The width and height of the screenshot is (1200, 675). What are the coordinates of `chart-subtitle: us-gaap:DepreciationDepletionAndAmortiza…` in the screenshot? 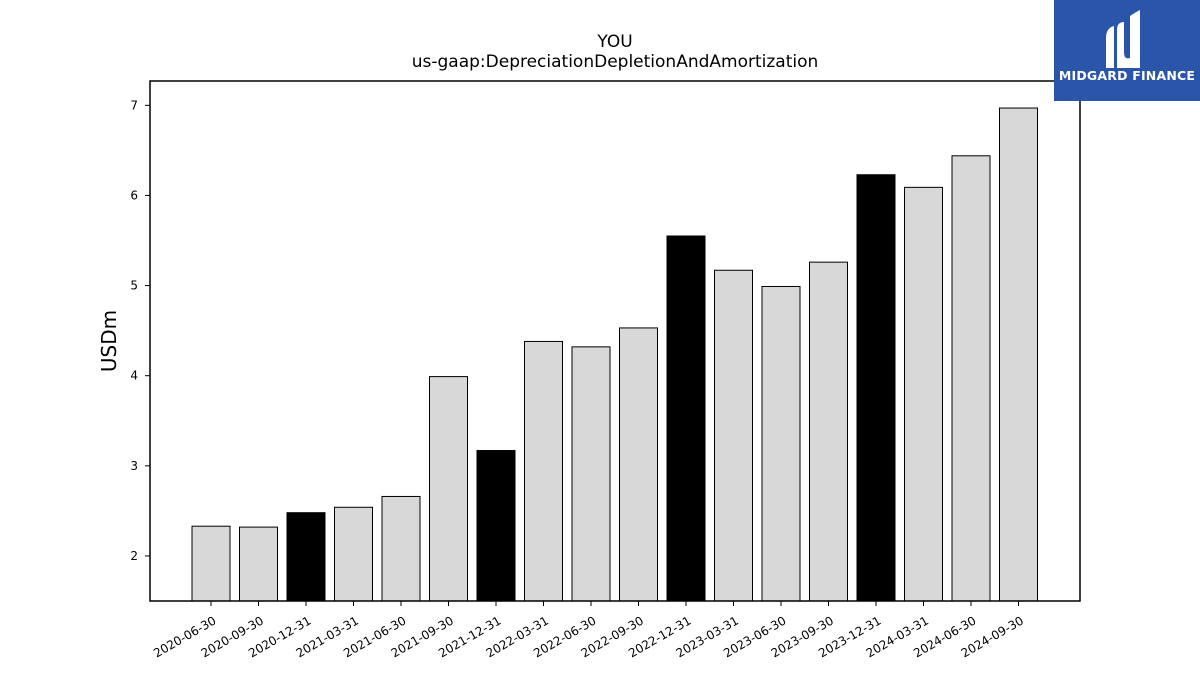 It's located at (615, 62).